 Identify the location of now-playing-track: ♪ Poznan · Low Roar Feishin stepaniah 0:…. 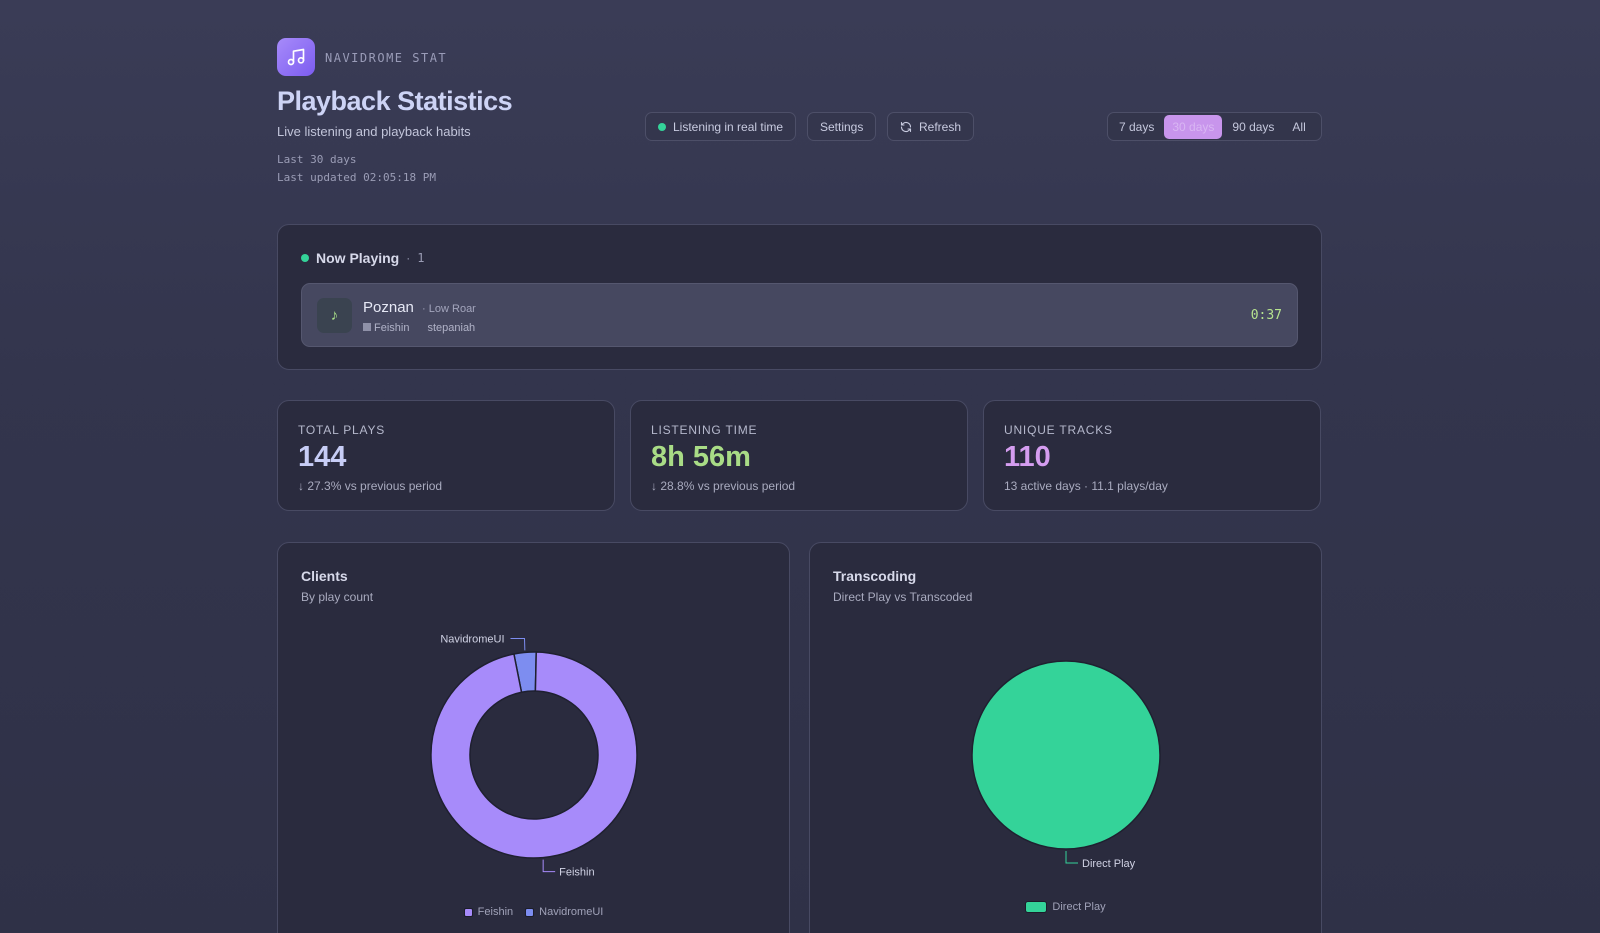
(799, 315).